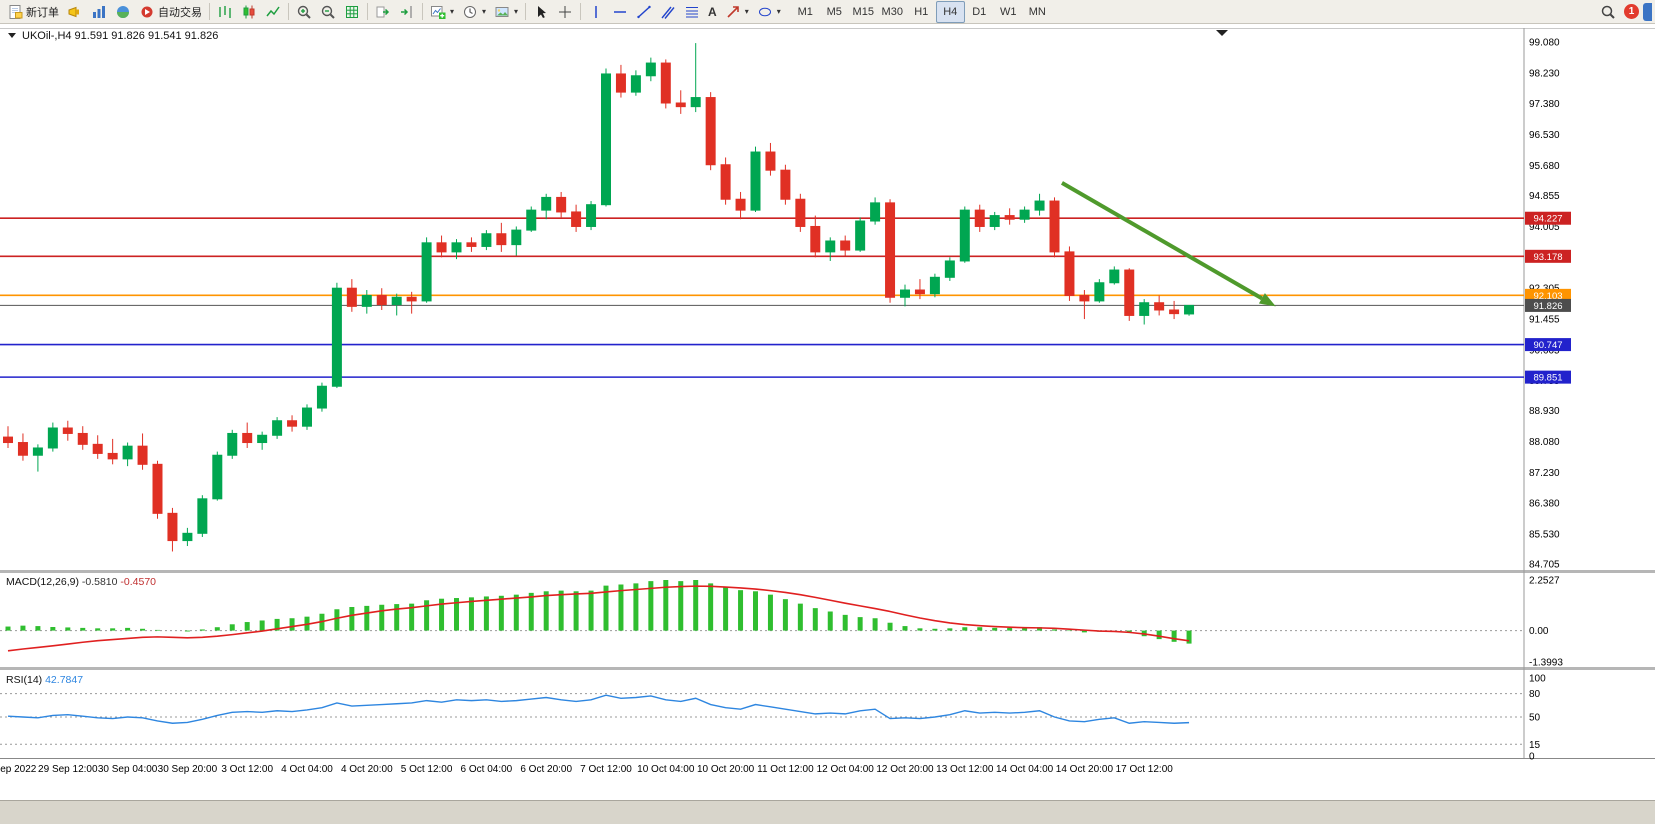  Describe the element at coordinates (644, 12) in the screenshot. I see `trendline-tool-button` at that location.